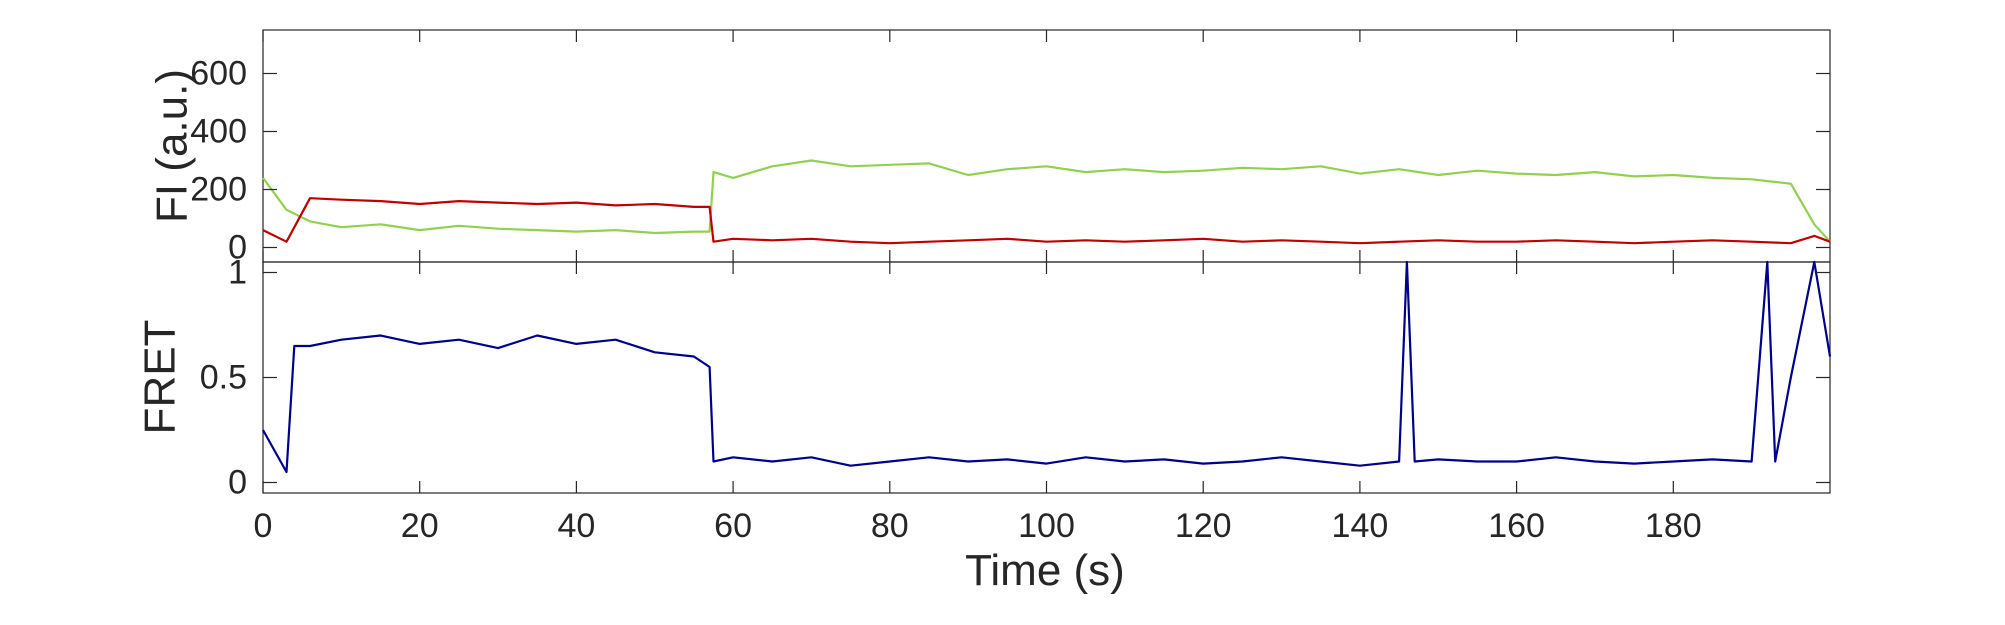 Image resolution: width=2005 pixels, height=625 pixels. What do you see at coordinates (733, 526) in the screenshot?
I see `x-tick-label: 60` at bounding box center [733, 526].